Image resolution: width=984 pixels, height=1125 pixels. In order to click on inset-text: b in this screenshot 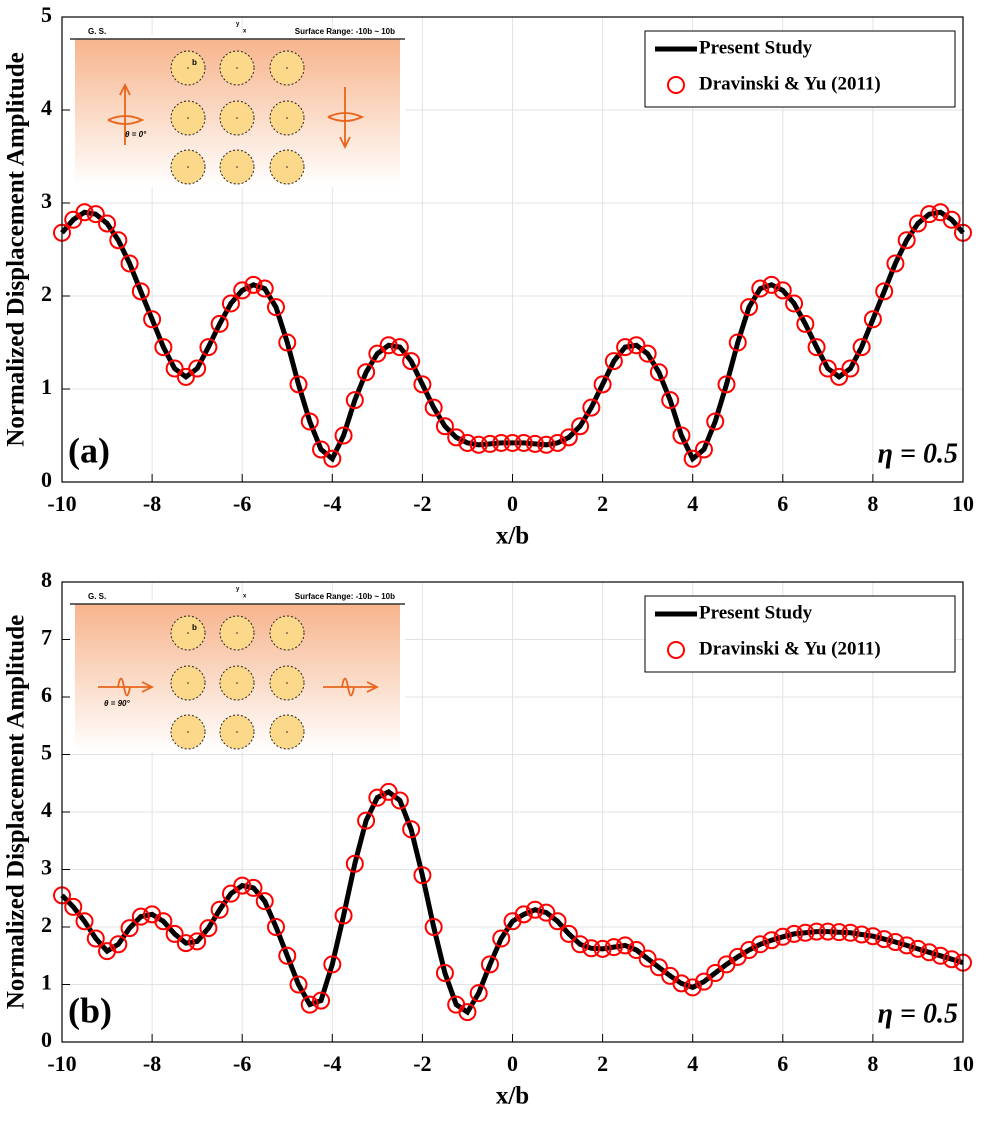, I will do `click(194, 627)`.